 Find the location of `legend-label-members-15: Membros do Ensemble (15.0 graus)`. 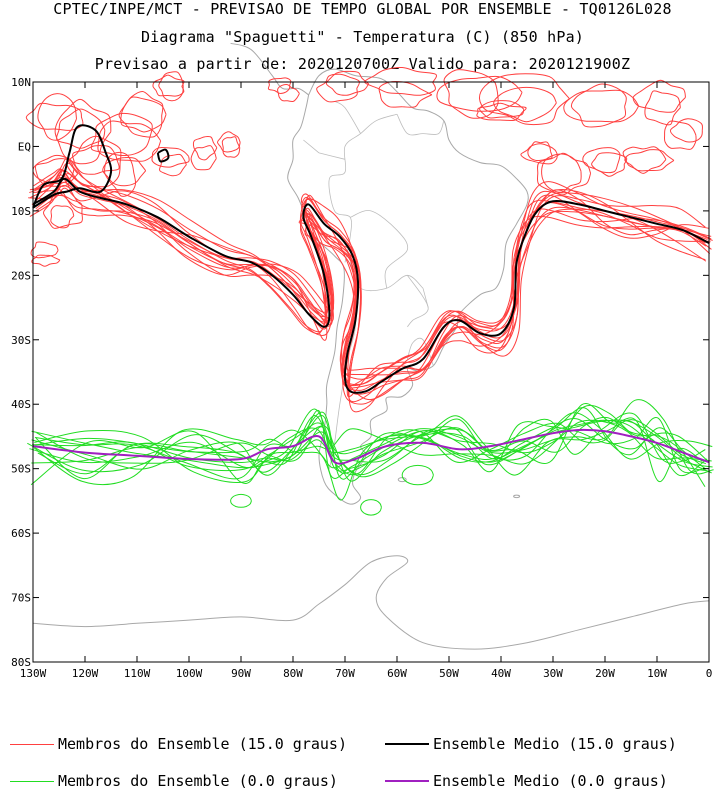

legend-label-members-15: Membros do Ensemble (15.0 graus) is located at coordinates (202, 744).